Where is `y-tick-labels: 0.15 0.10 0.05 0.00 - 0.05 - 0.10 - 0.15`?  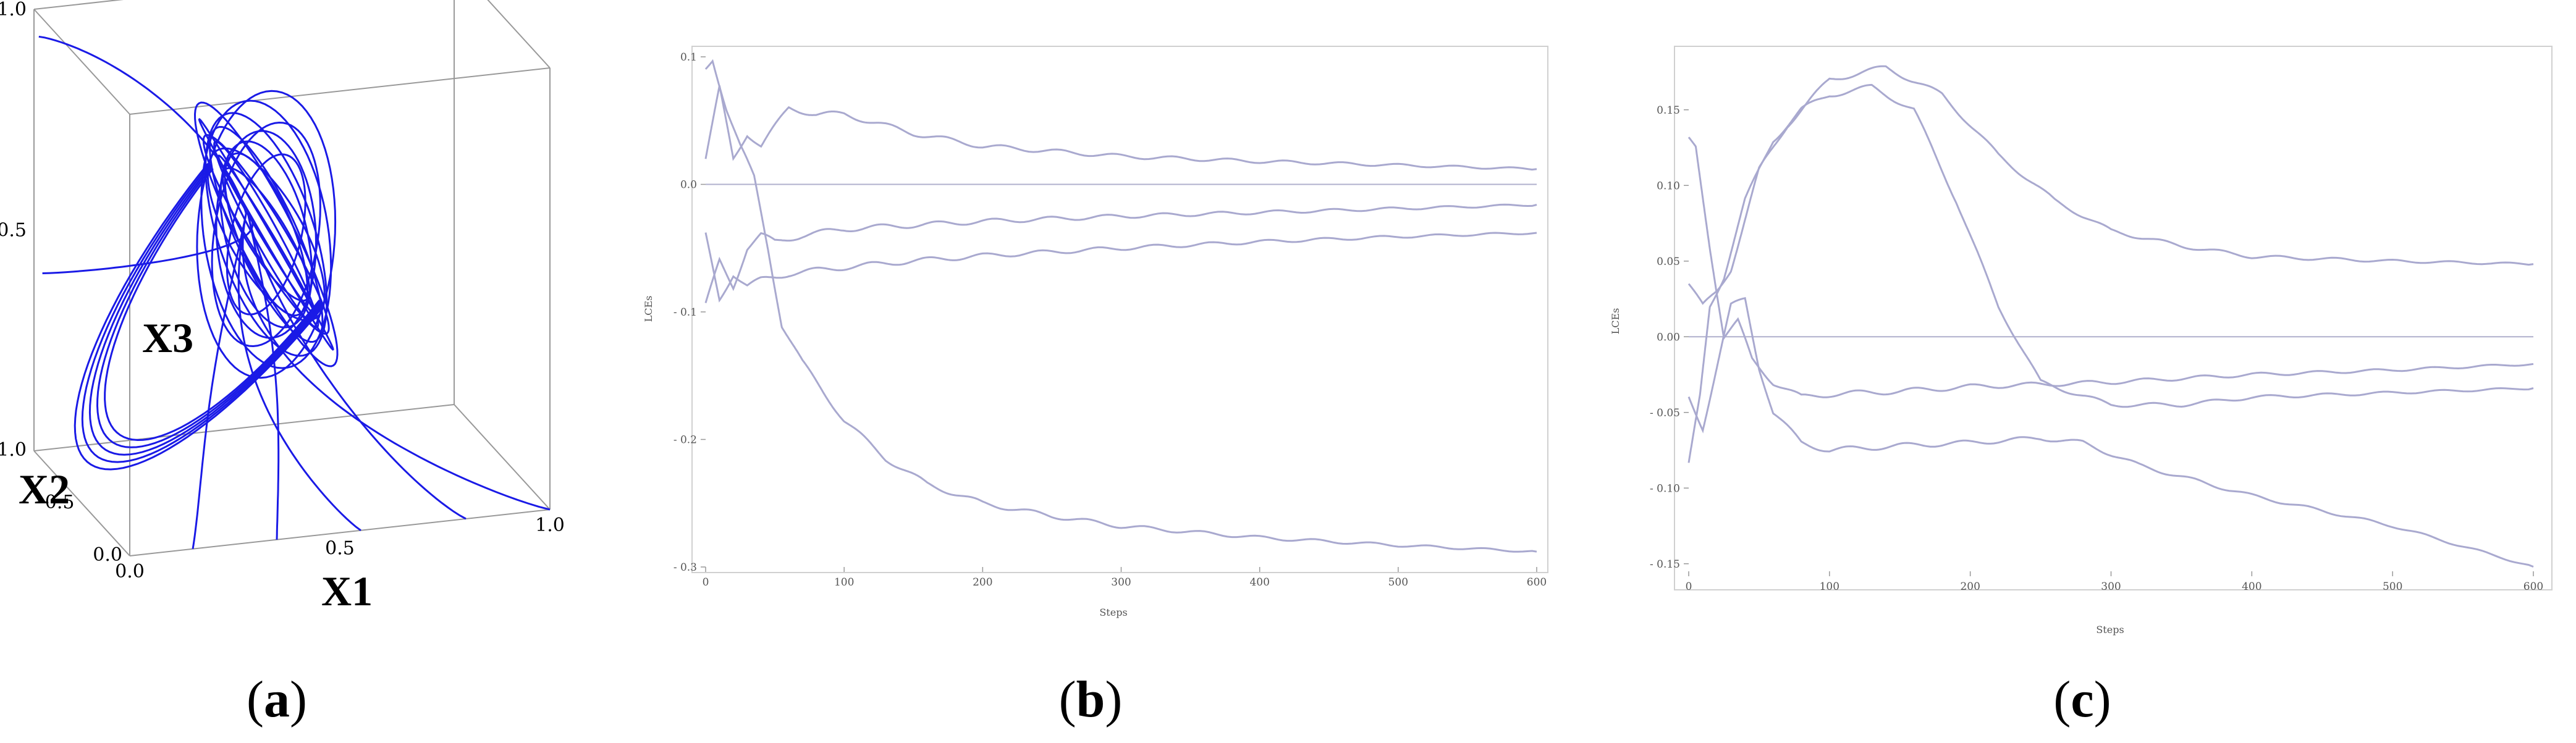 y-tick-labels: 0.15 0.10 0.05 0.00 - 0.05 - 0.10 - 0.15 is located at coordinates (1669, 337).